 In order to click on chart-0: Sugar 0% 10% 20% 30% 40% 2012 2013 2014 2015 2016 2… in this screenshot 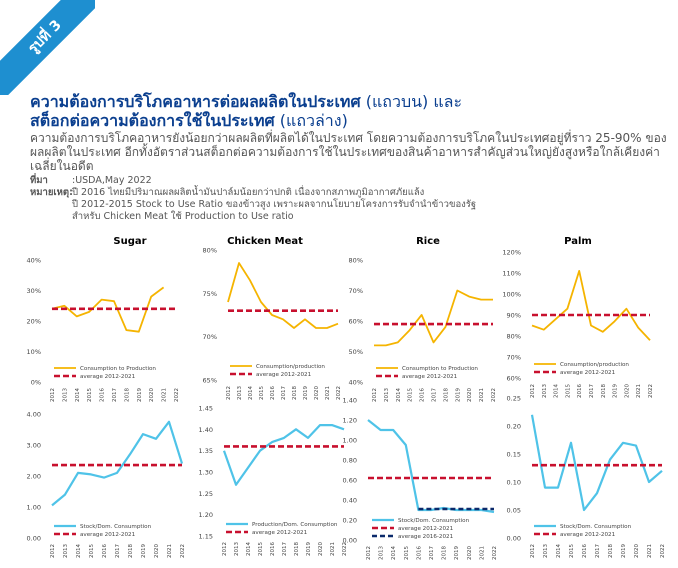, I will do `click(103, 319)`.